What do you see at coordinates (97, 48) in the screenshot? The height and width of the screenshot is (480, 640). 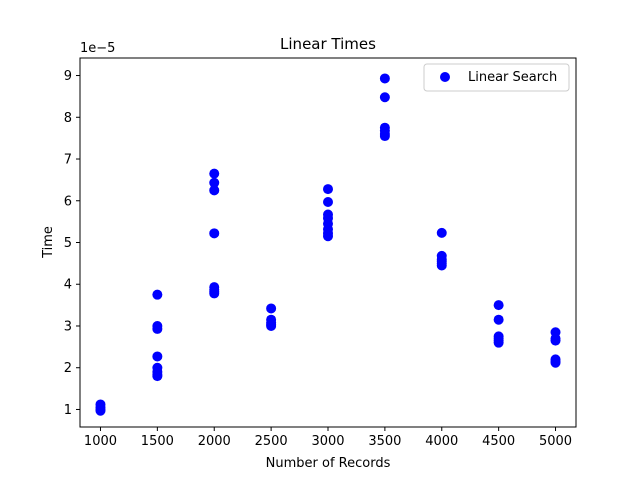 I see `y-offset-label: 1e−5` at bounding box center [97, 48].